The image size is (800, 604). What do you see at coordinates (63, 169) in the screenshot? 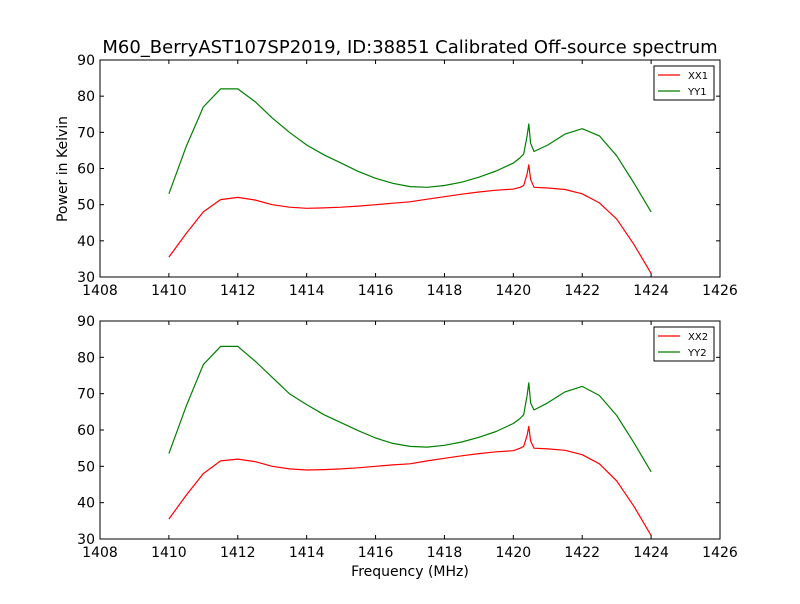
I see `y-axis-label: Power in Kelvin` at bounding box center [63, 169].